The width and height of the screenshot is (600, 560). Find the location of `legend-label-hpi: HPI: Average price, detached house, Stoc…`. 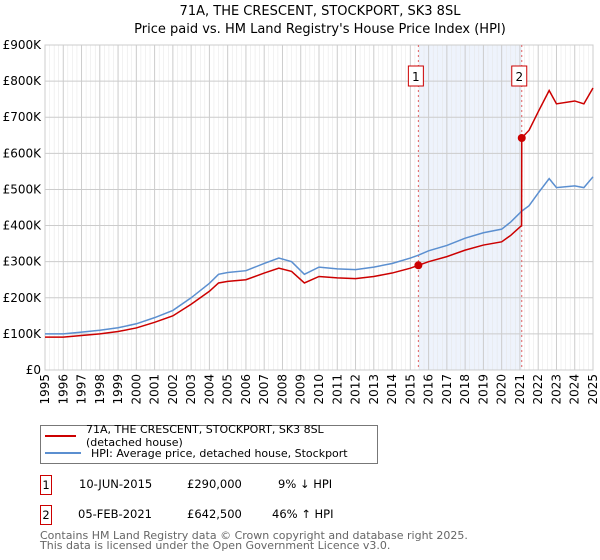

legend-label-hpi: HPI: Average price, detached house, Stoc… is located at coordinates (219, 453).